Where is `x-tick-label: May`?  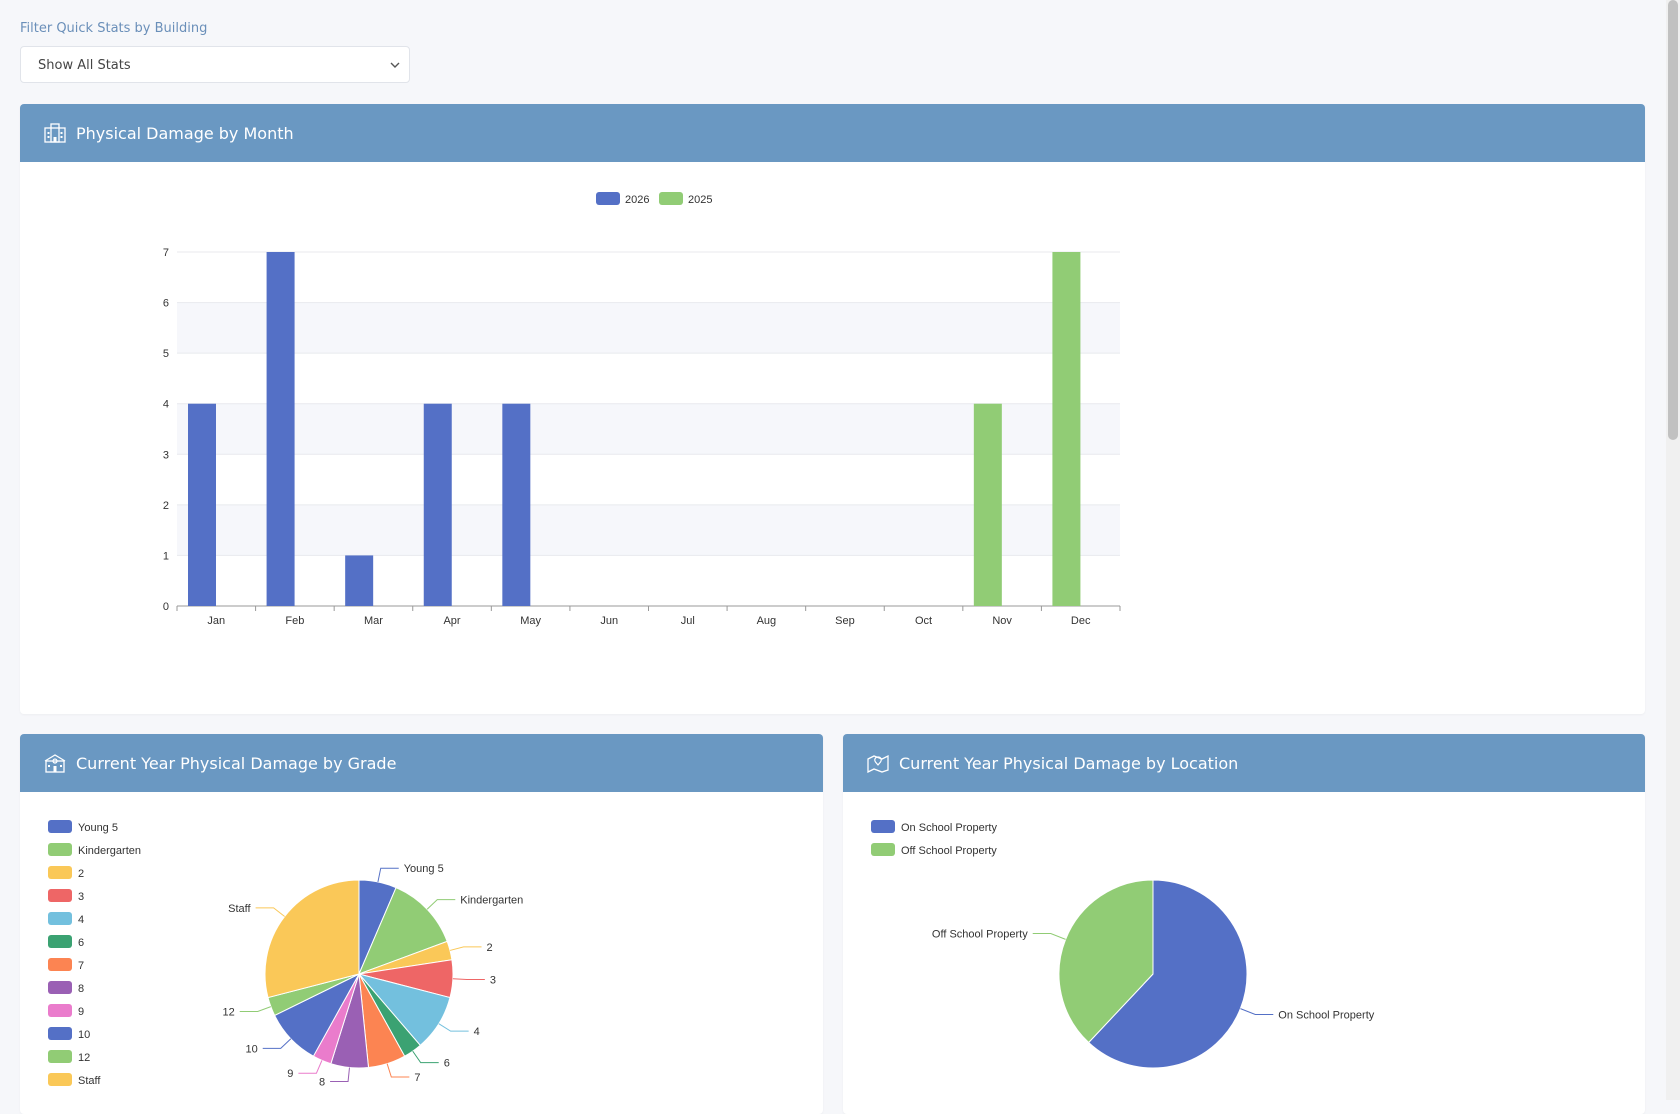 x-tick-label: May is located at coordinates (530, 621).